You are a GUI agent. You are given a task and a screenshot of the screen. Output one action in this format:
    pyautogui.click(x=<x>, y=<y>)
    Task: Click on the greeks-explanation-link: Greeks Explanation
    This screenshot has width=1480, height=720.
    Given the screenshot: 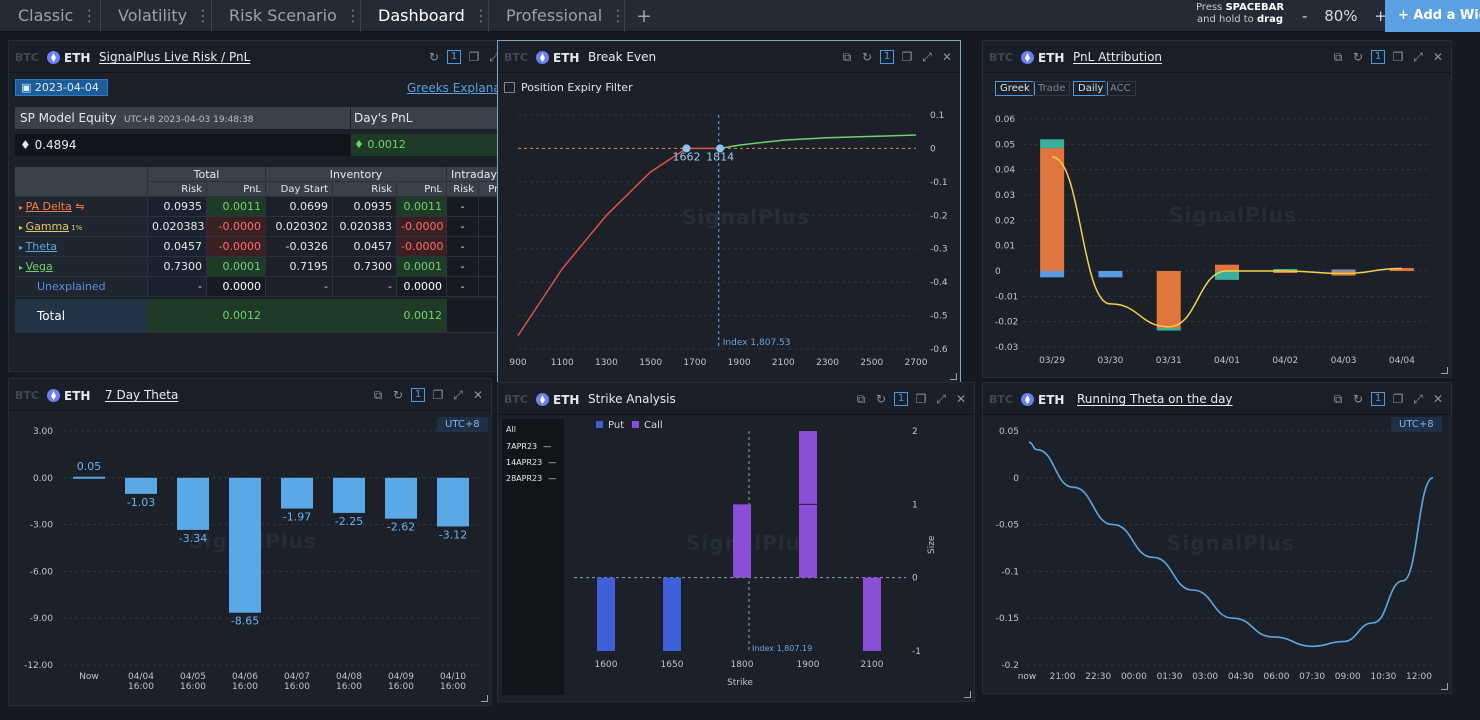 What is the action you would take?
    pyautogui.click(x=457, y=88)
    